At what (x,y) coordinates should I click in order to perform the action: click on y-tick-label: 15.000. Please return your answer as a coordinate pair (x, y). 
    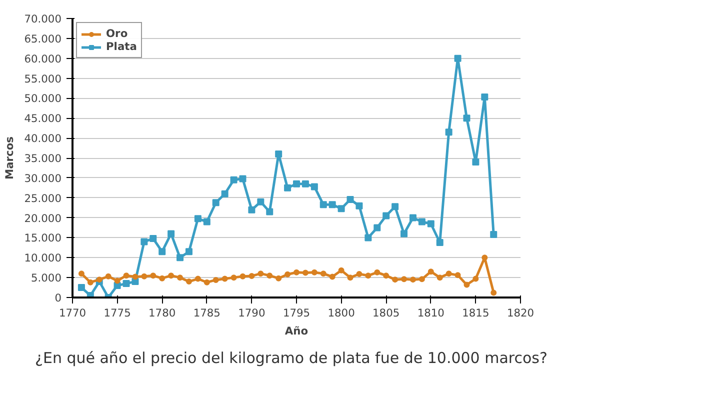
    Looking at the image, I should click on (43, 238).